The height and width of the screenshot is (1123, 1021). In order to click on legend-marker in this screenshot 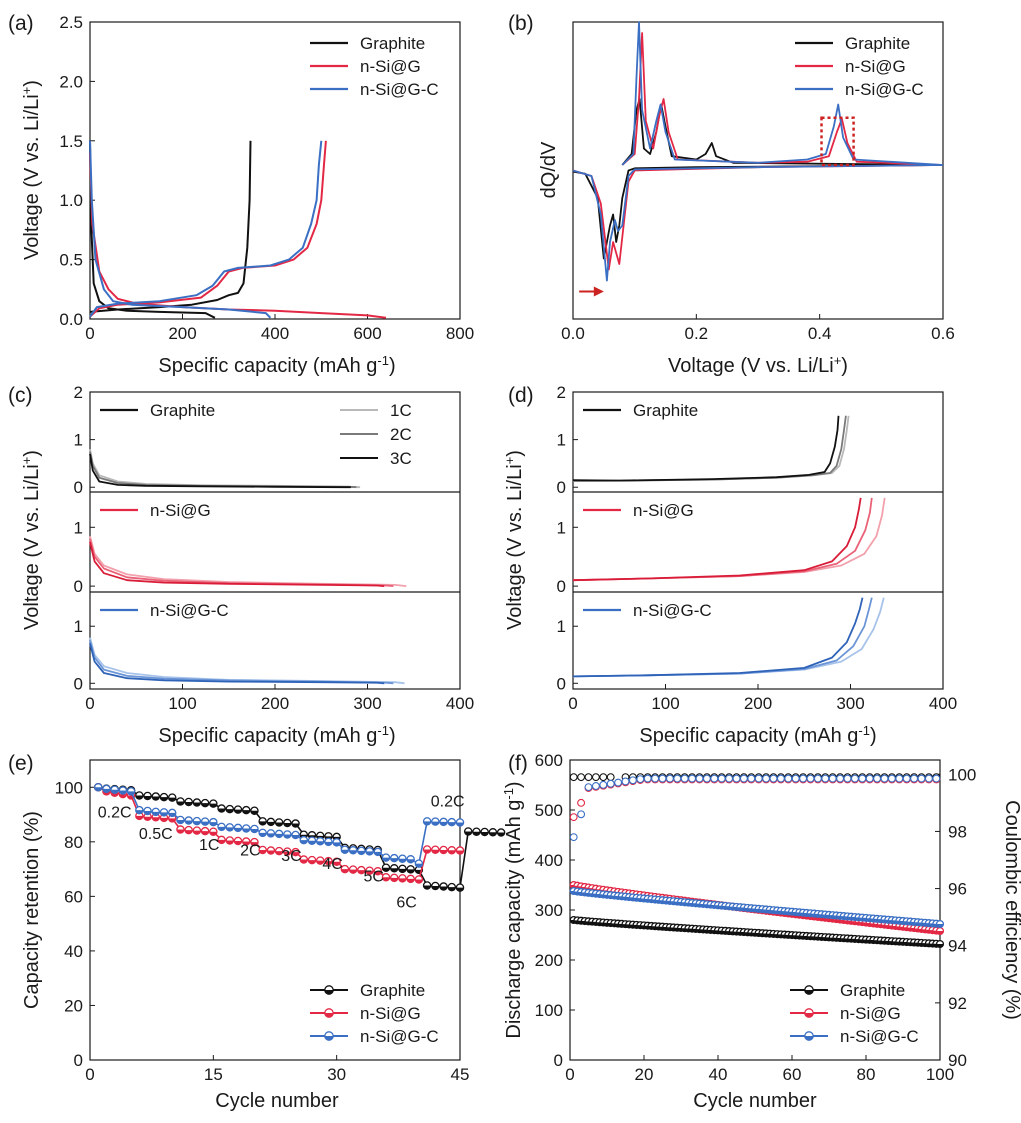, I will do `click(329, 1013)`.